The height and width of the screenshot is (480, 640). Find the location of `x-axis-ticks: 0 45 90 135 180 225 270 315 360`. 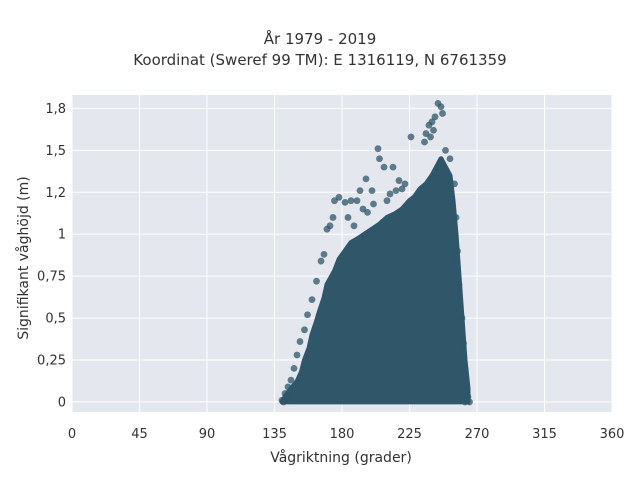

x-axis-ticks: 0 45 90 135 180 225 270 315 360 is located at coordinates (346, 434).